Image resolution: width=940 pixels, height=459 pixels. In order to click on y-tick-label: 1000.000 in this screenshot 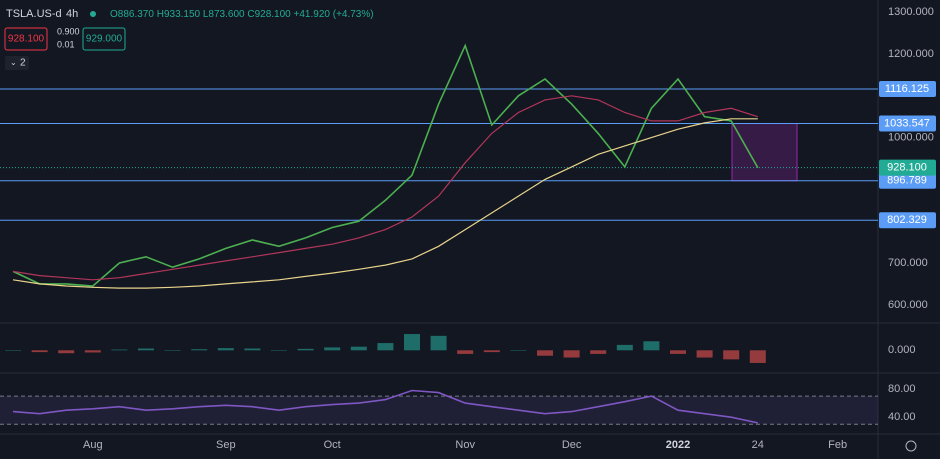, I will do `click(911, 137)`.